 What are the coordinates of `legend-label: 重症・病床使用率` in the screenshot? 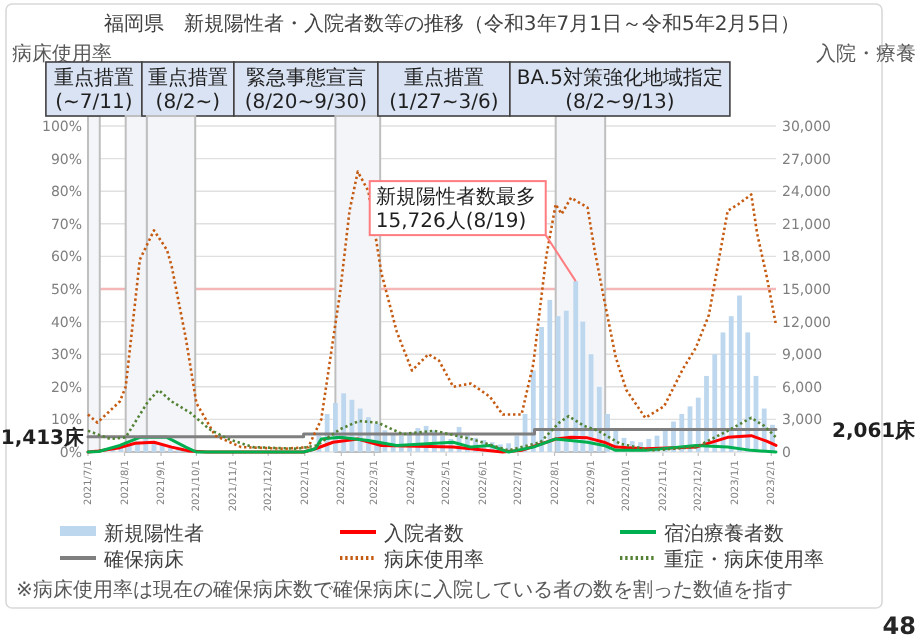 It's located at (744, 560).